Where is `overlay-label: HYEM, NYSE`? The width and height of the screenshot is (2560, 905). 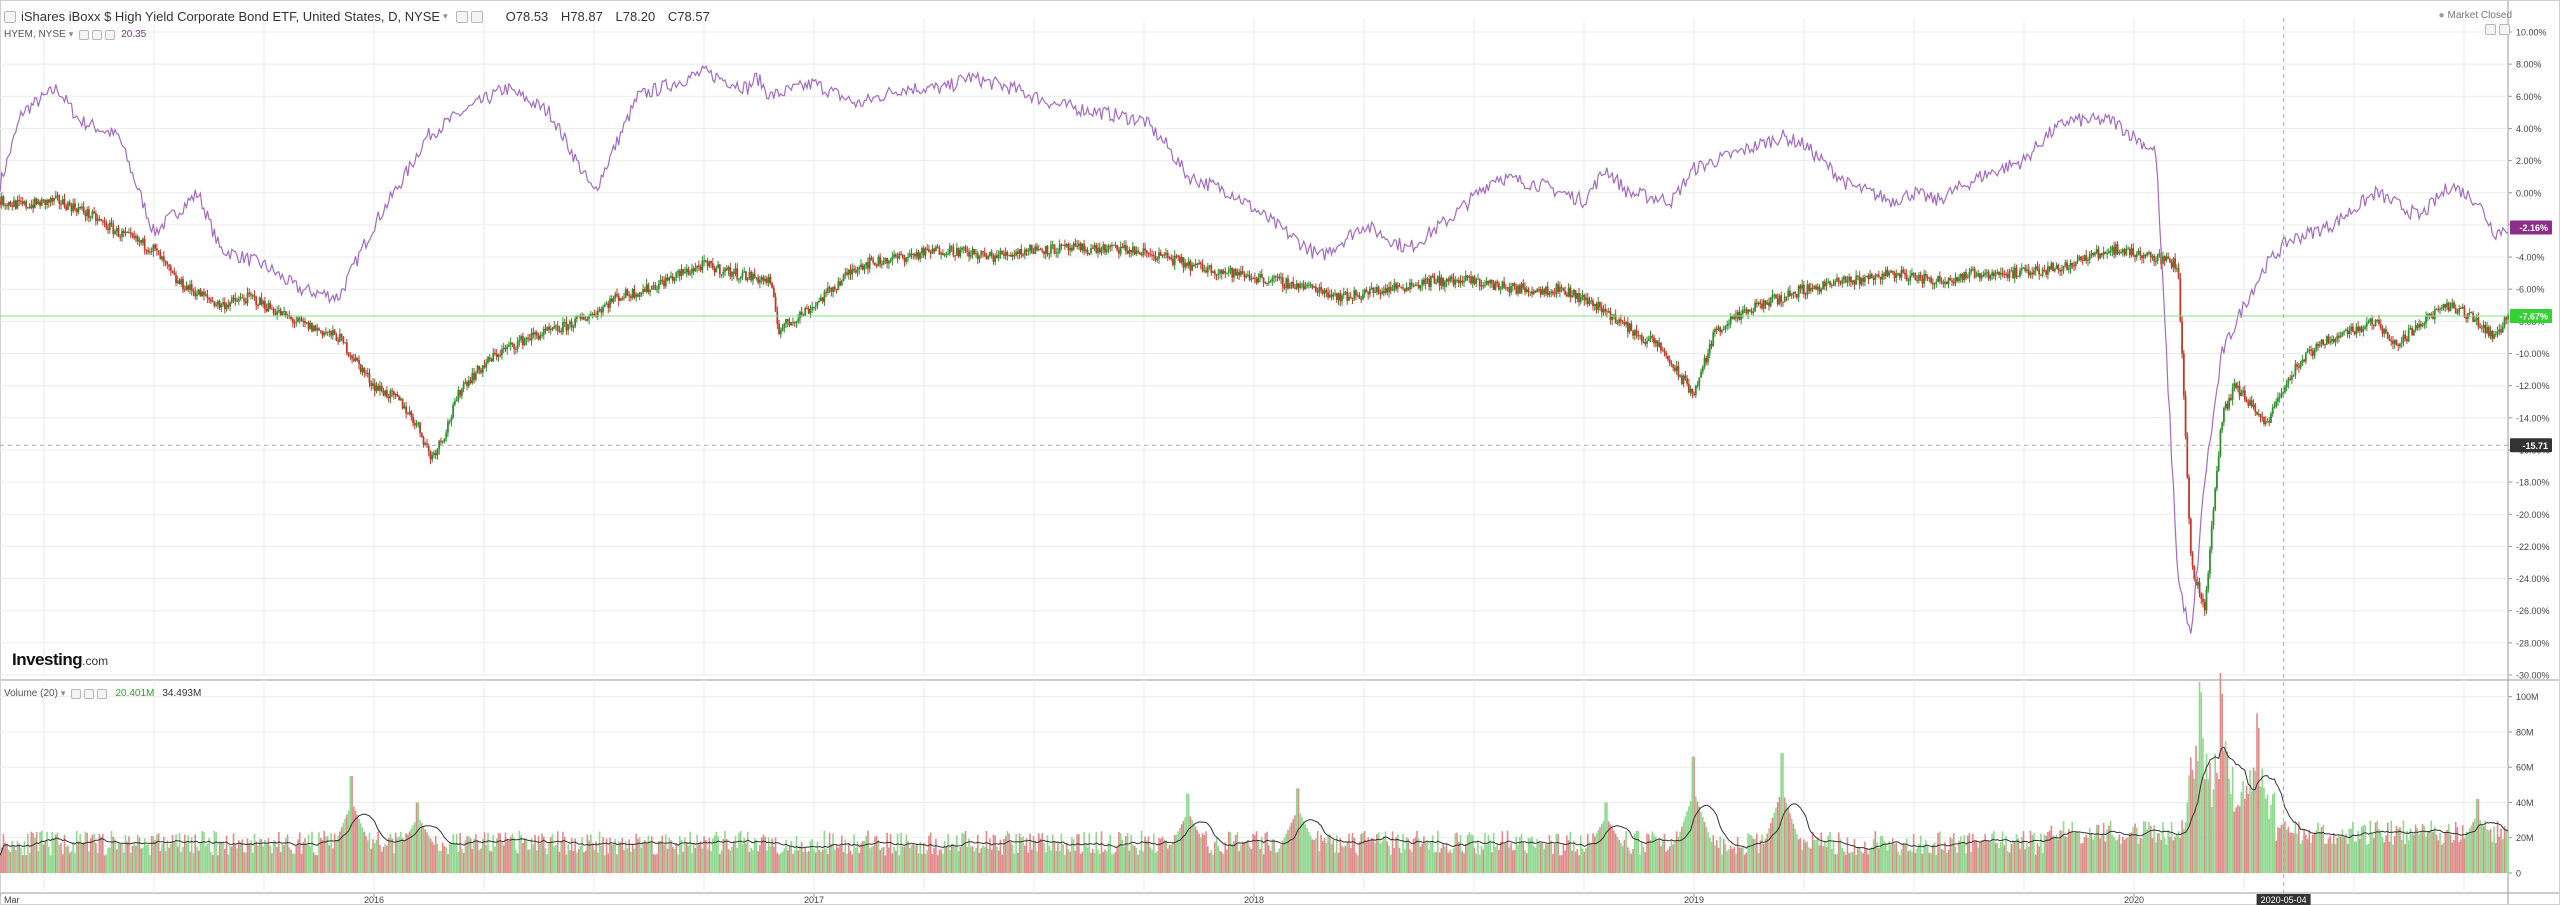
overlay-label: HYEM, NYSE is located at coordinates (35, 34).